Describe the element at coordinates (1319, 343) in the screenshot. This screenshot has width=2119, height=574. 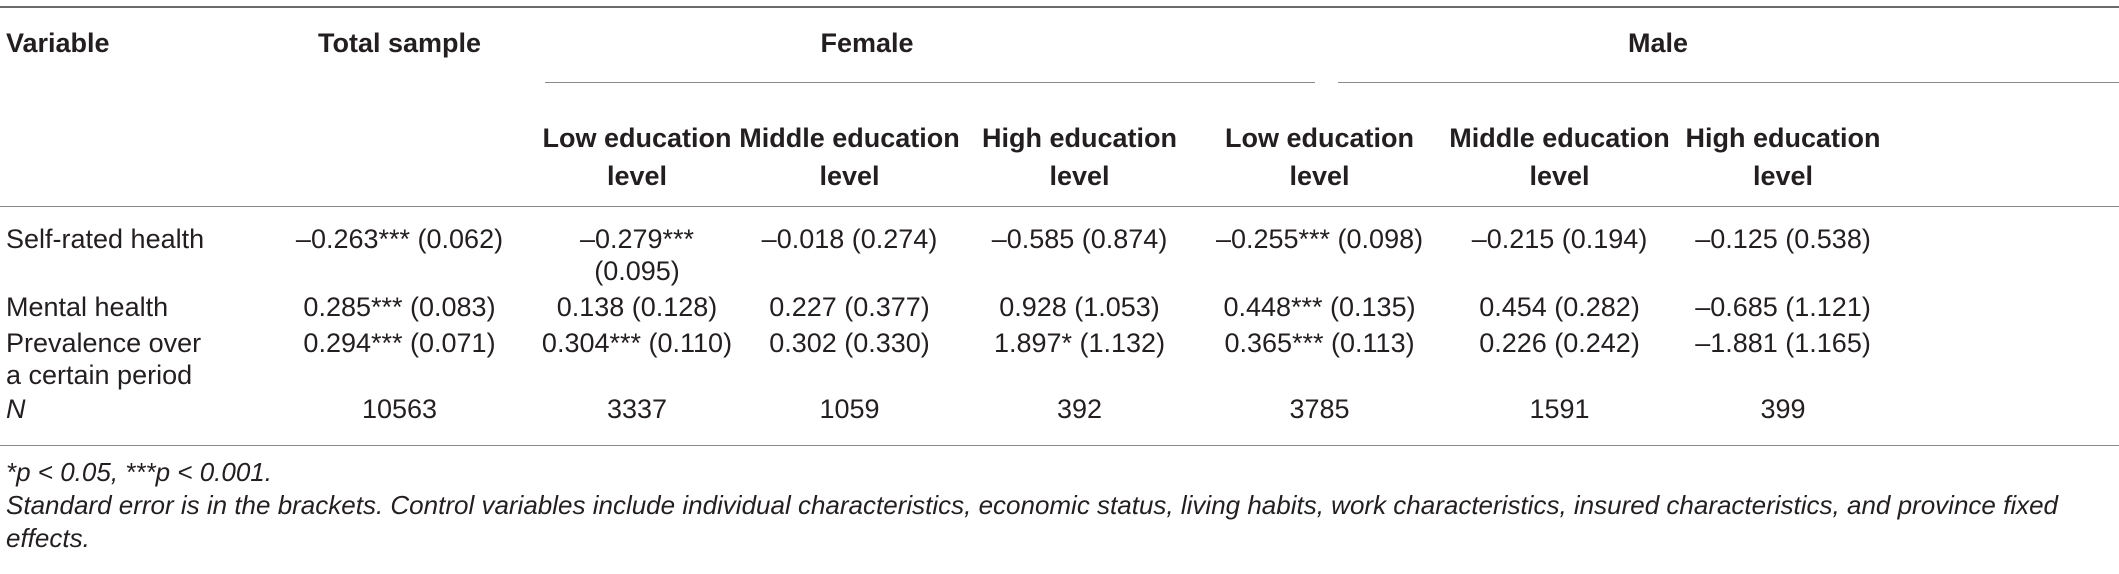
I see `table-cell: 0.365*** (0.113)` at that location.